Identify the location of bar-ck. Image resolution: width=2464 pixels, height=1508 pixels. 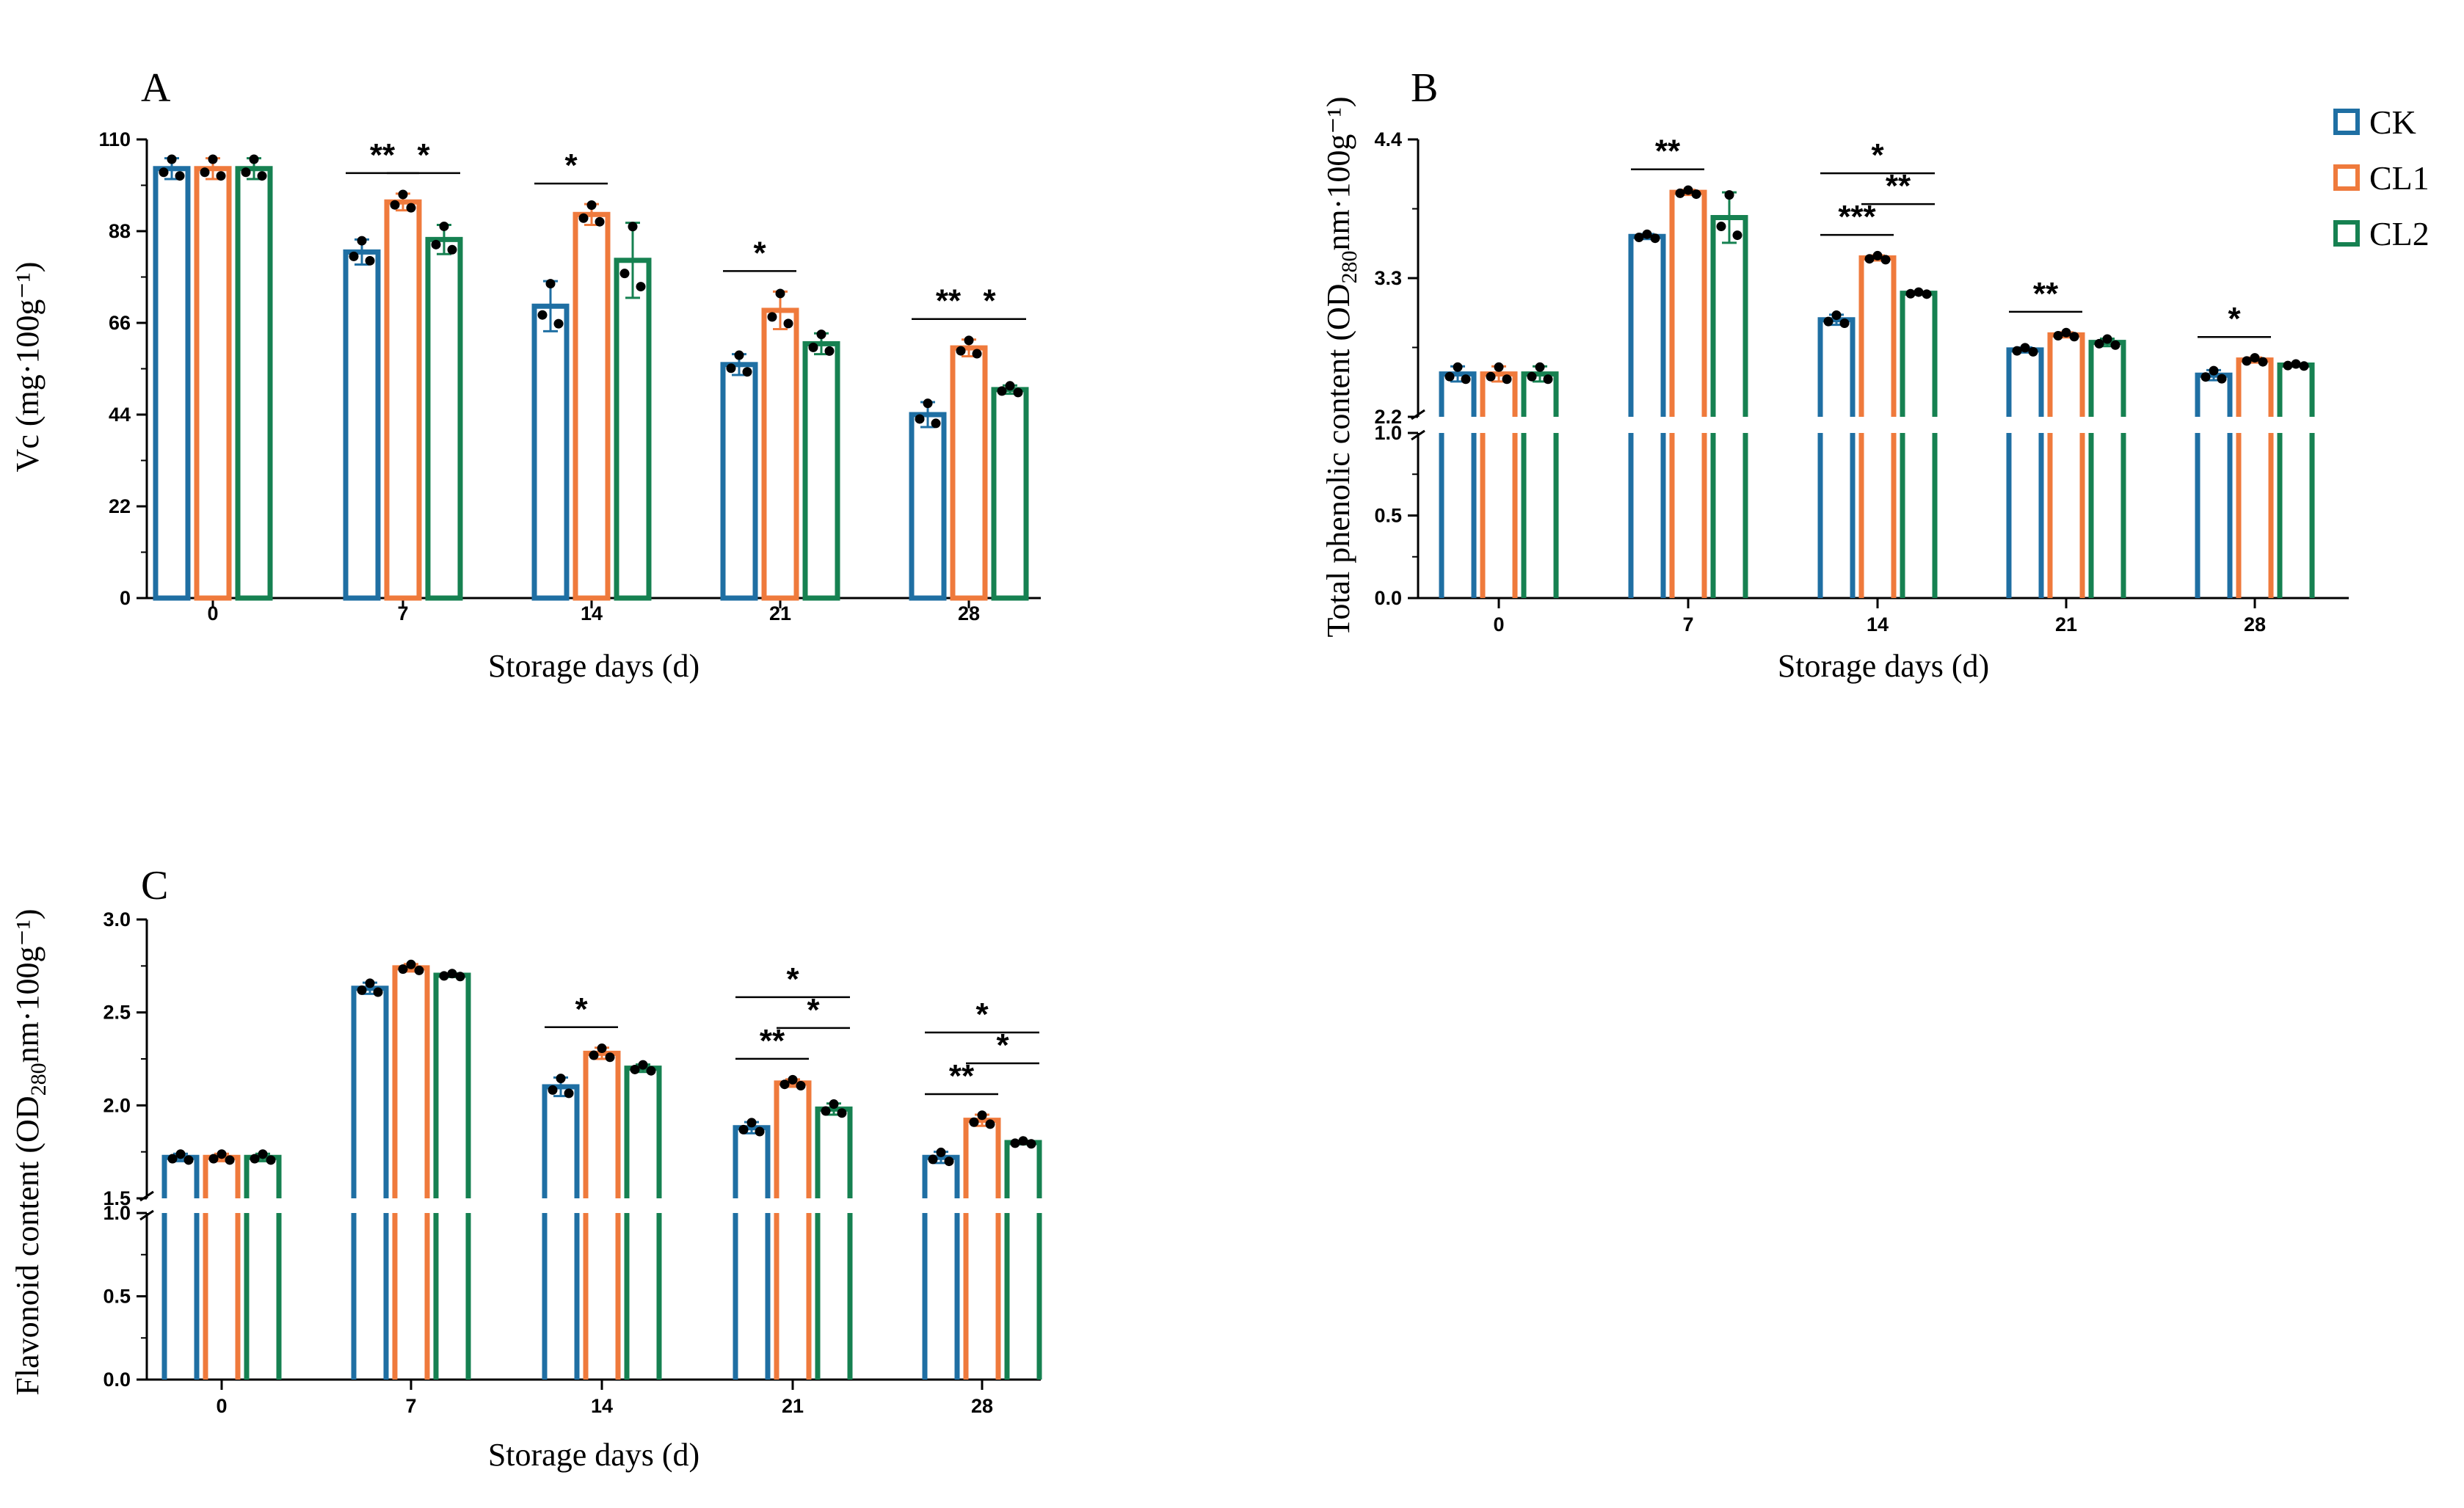
(172, 383).